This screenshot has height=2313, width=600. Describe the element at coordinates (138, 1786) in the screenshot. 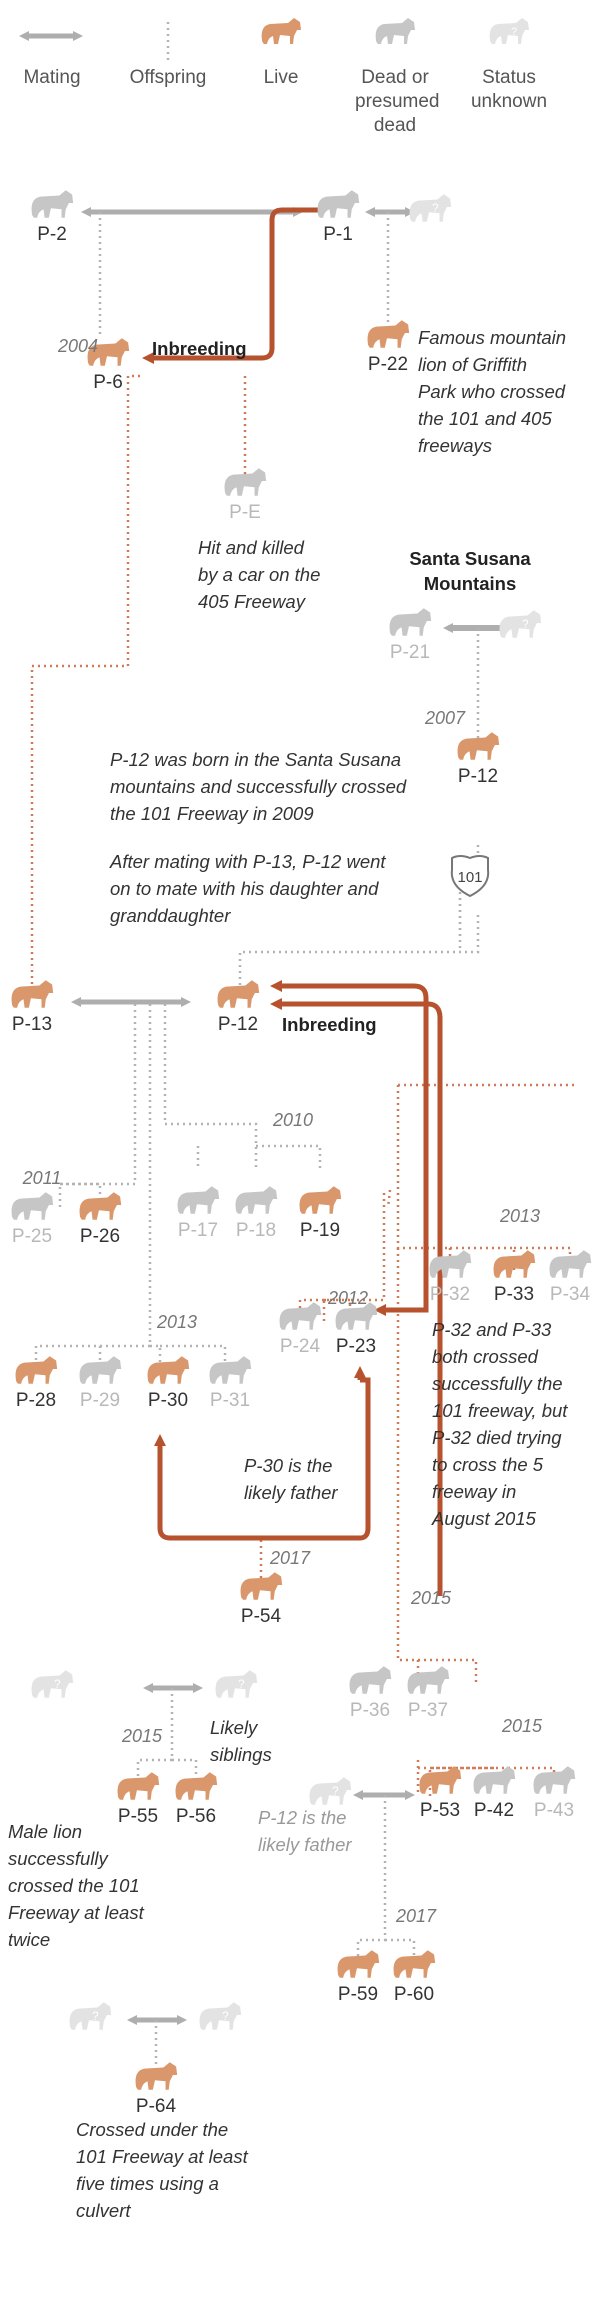

I see `lion-p55-icon` at that location.